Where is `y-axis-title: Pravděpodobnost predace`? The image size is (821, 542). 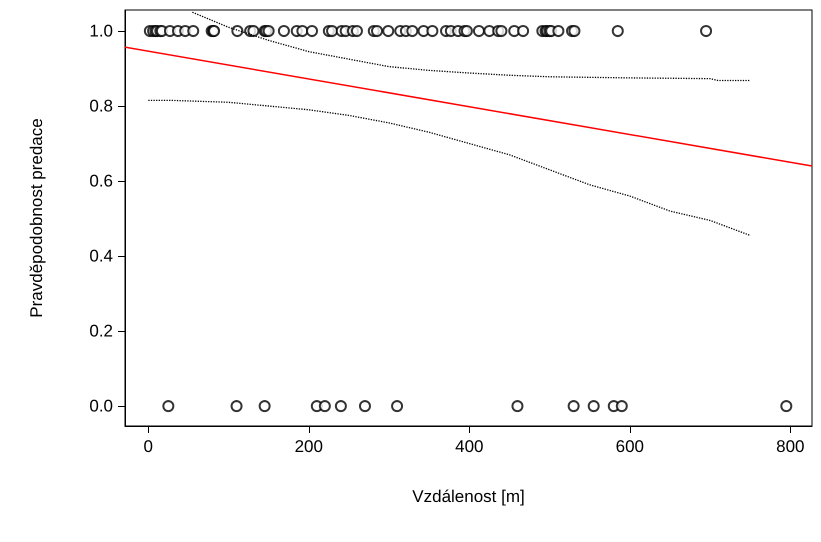
y-axis-title: Pravděpodobnost predace is located at coordinates (36, 218).